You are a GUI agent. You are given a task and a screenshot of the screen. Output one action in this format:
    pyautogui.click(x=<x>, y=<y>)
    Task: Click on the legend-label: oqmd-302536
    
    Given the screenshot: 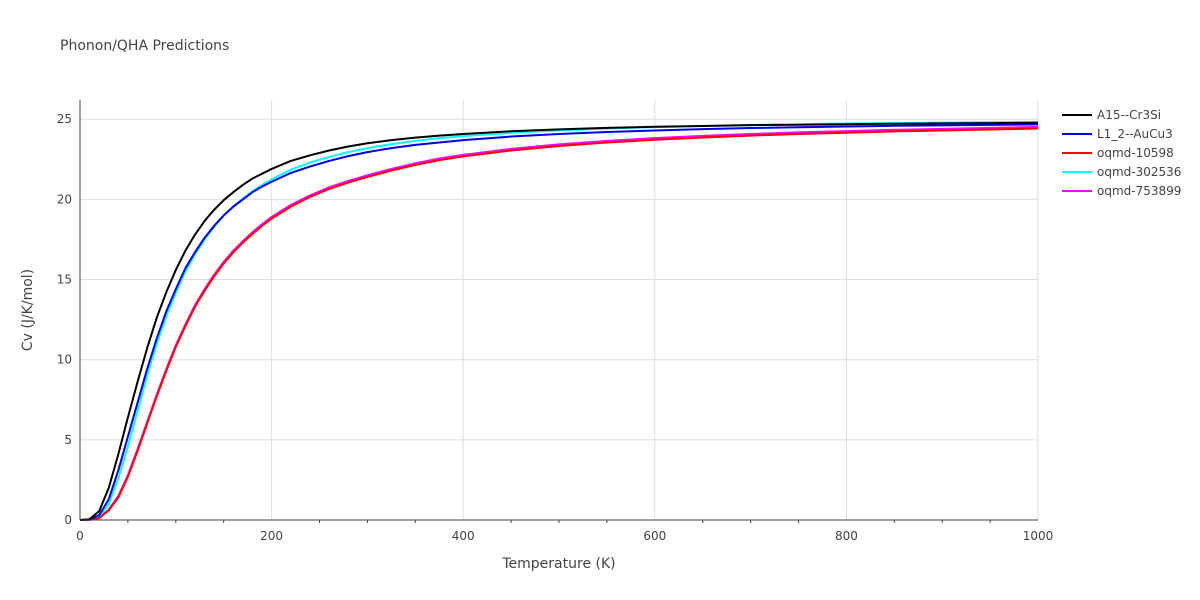 What is the action you would take?
    pyautogui.click(x=1139, y=172)
    